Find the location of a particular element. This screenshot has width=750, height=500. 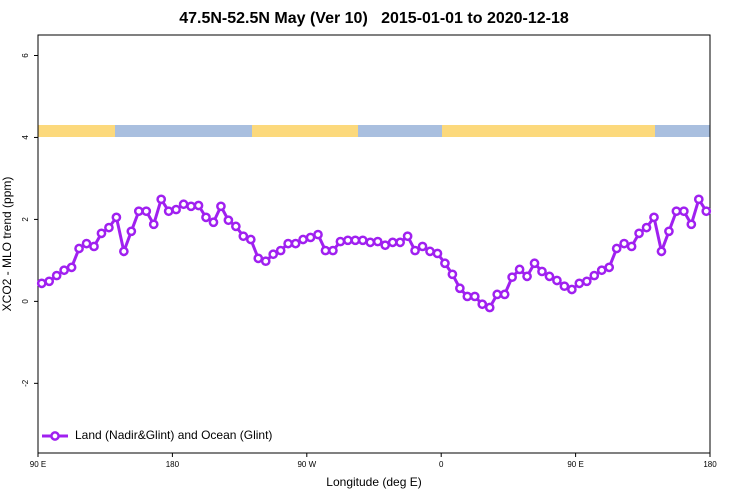

y-axis-label: XCO2 - MLO trend (ppm) is located at coordinates (7, 244).